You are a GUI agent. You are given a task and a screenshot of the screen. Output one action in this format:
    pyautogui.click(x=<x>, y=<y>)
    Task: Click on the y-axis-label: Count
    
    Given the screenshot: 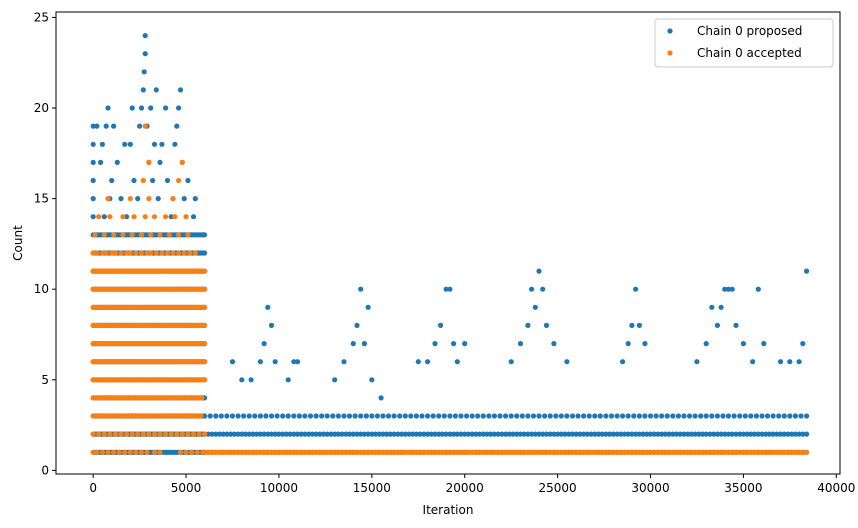 What is the action you would take?
    pyautogui.click(x=18, y=243)
    